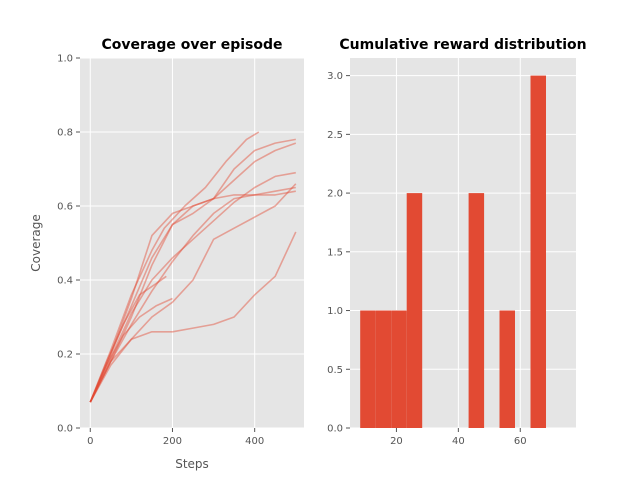 This screenshot has width=640, height=480. Describe the element at coordinates (192, 464) in the screenshot. I see `coverage-xlabel: Steps` at that location.